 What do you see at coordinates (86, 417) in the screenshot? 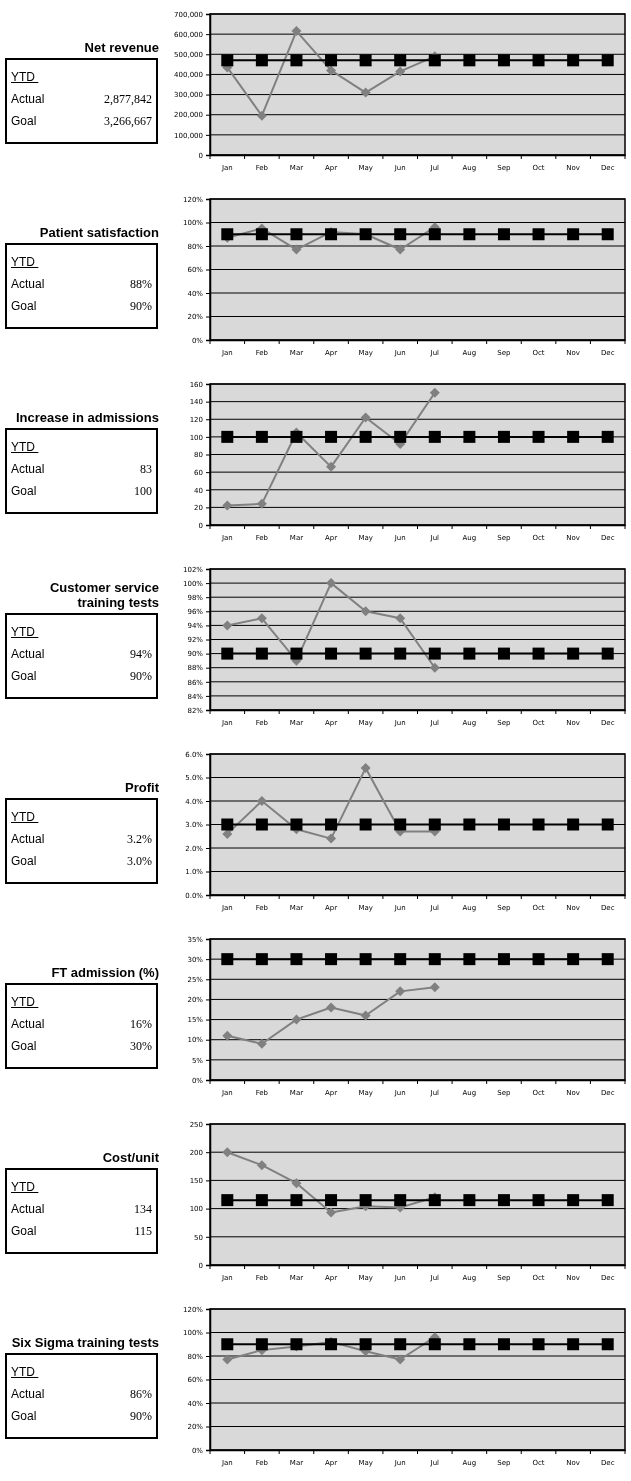
I see `text: Increase in admissions` at bounding box center [86, 417].